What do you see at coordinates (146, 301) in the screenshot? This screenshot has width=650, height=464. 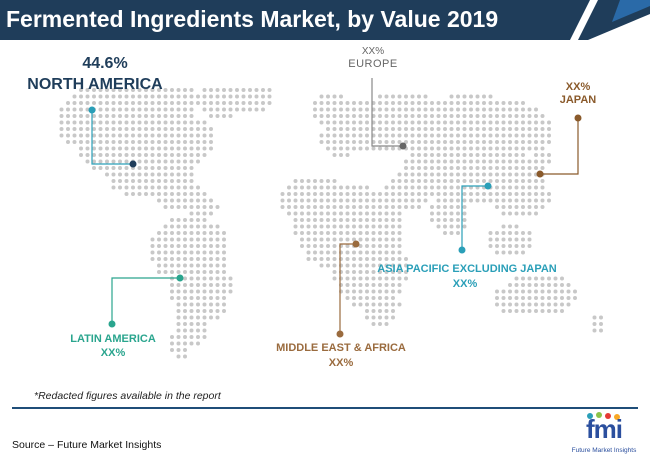 I see `latin-america-callout` at bounding box center [146, 301].